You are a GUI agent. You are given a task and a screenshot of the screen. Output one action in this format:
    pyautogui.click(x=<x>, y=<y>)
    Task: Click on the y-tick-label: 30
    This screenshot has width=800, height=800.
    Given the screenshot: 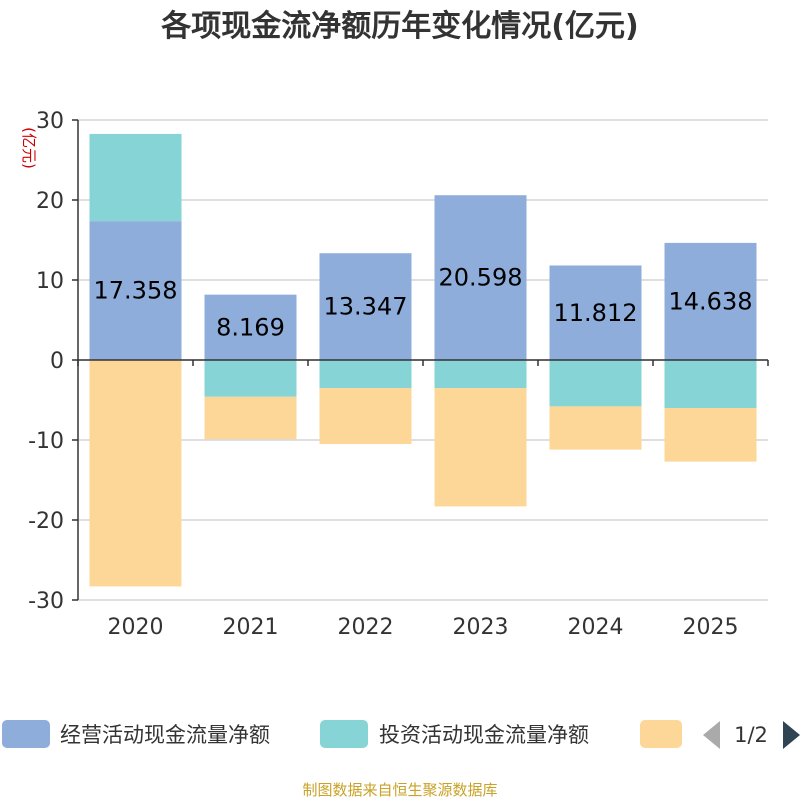 What is the action you would take?
    pyautogui.click(x=50, y=121)
    